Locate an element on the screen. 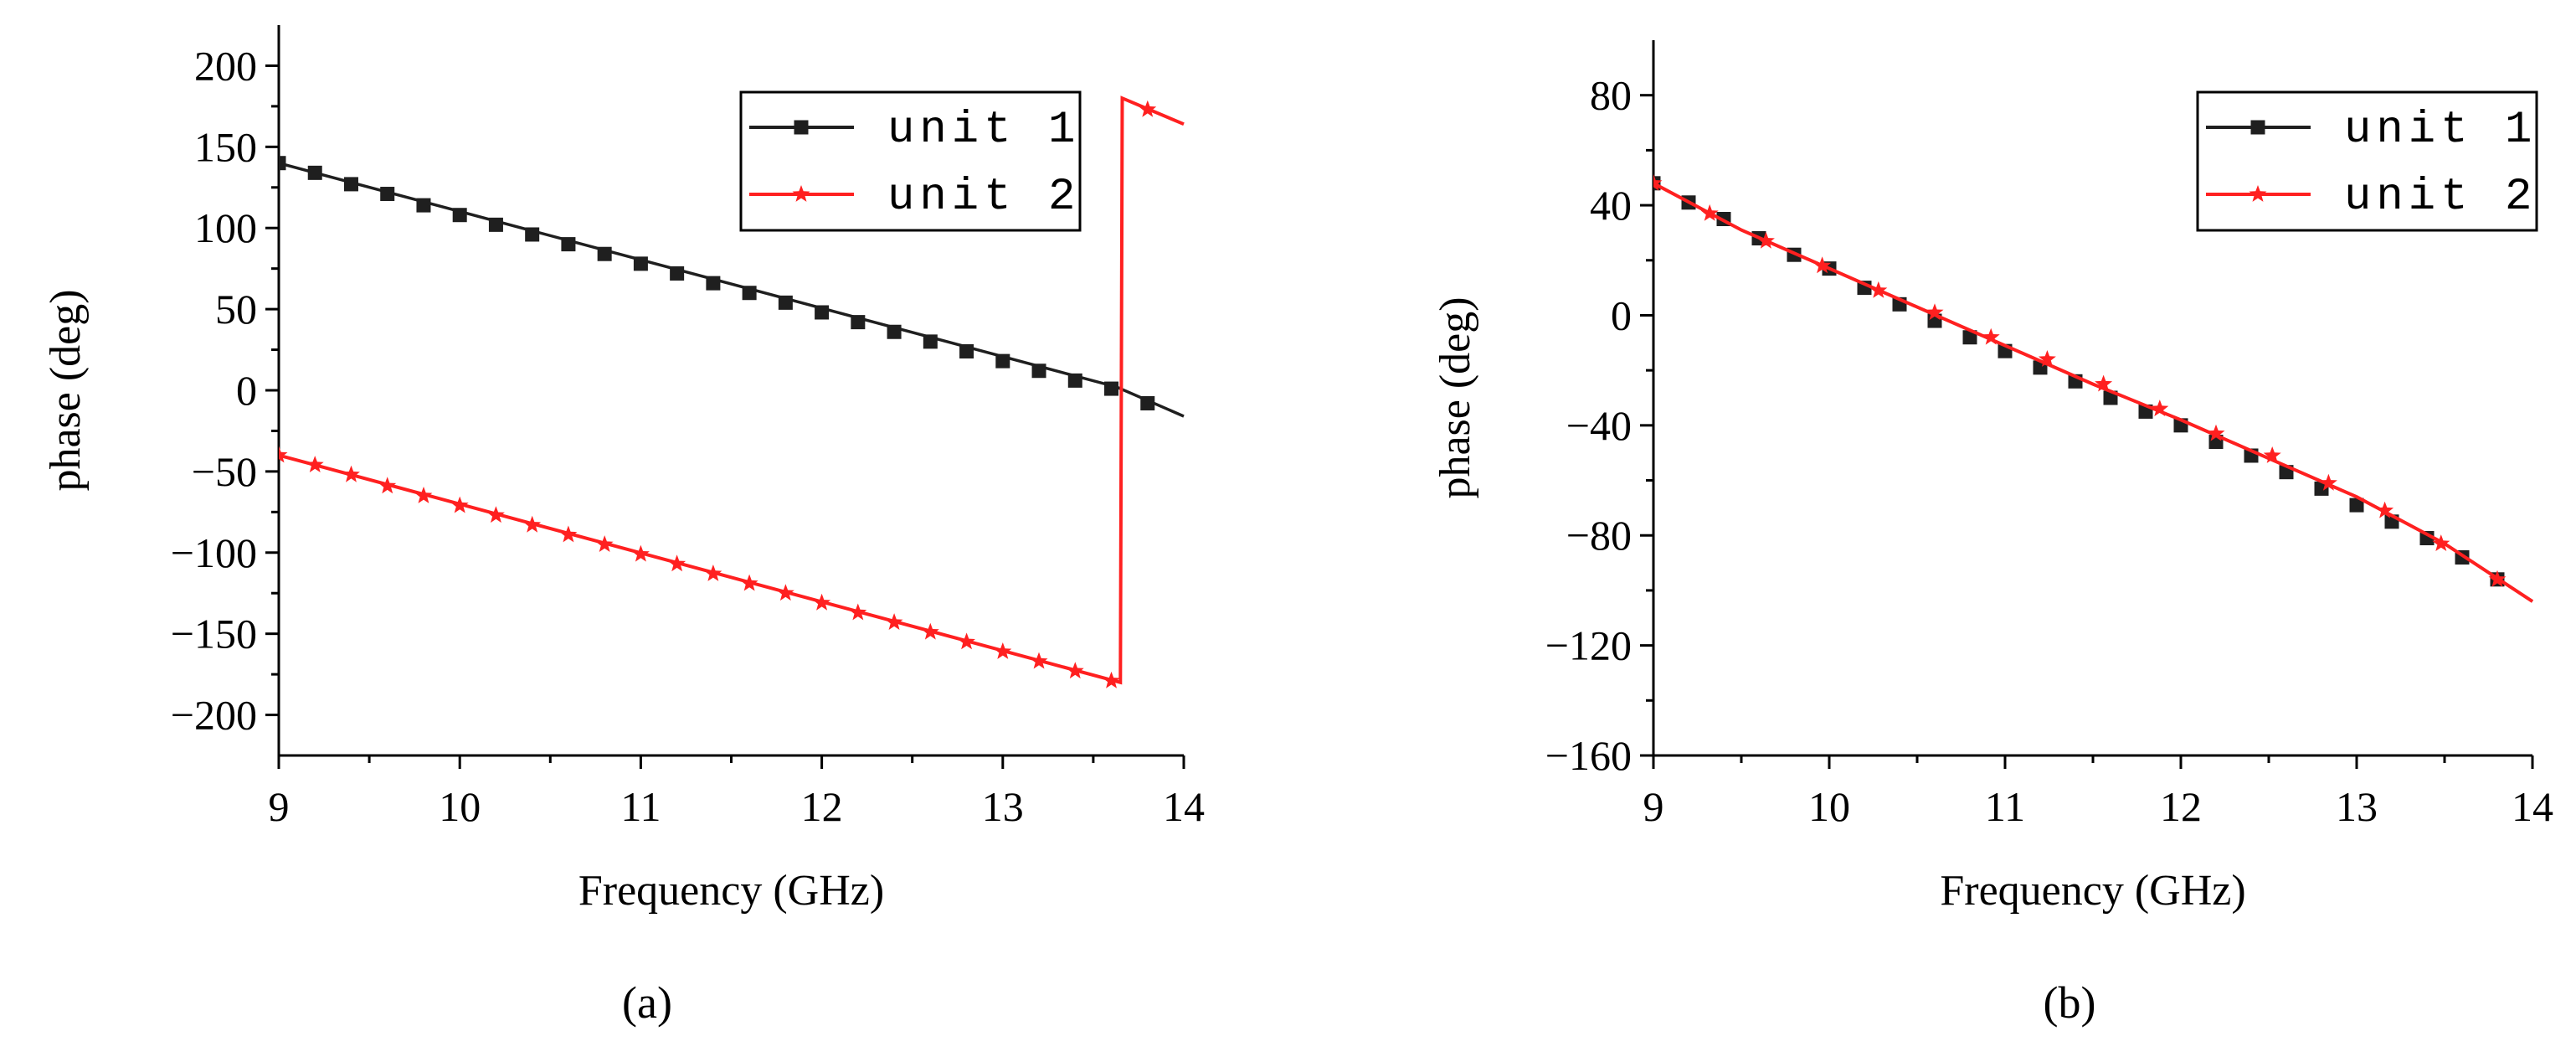  y-tick-label: 80 is located at coordinates (1611, 95).